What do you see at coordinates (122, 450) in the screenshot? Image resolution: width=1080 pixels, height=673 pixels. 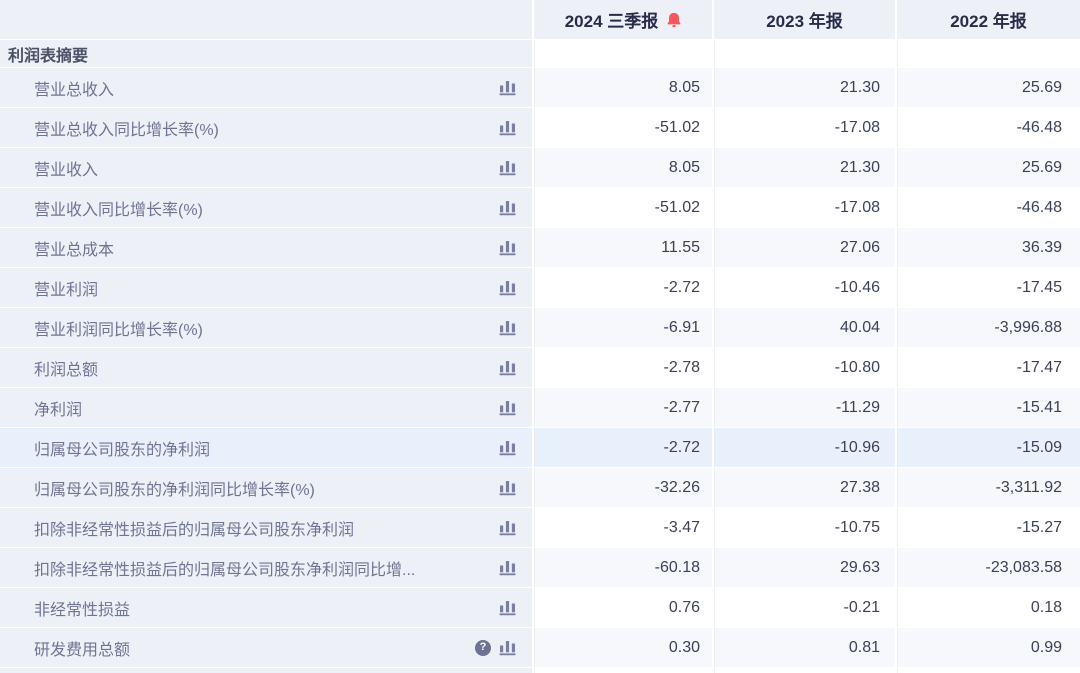 I see `row-label: 归属母公司股东的净利润` at bounding box center [122, 450].